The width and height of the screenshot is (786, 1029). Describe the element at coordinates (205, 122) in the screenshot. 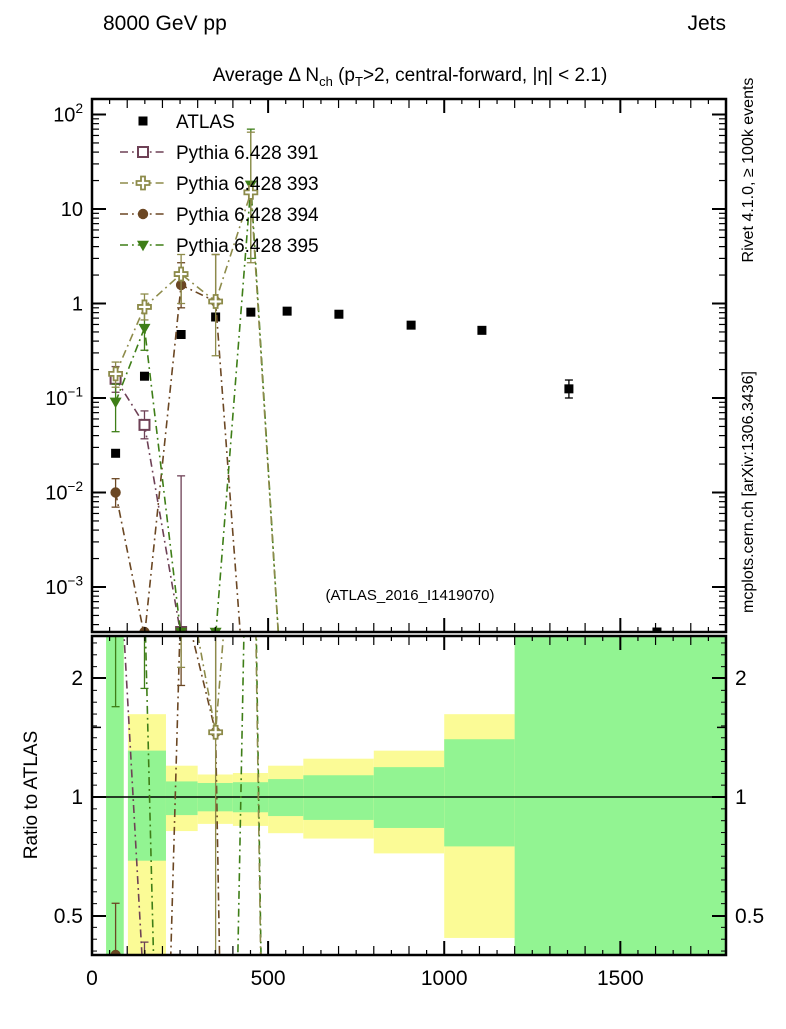

I see `legend-label-atlas: ATLAS` at that location.